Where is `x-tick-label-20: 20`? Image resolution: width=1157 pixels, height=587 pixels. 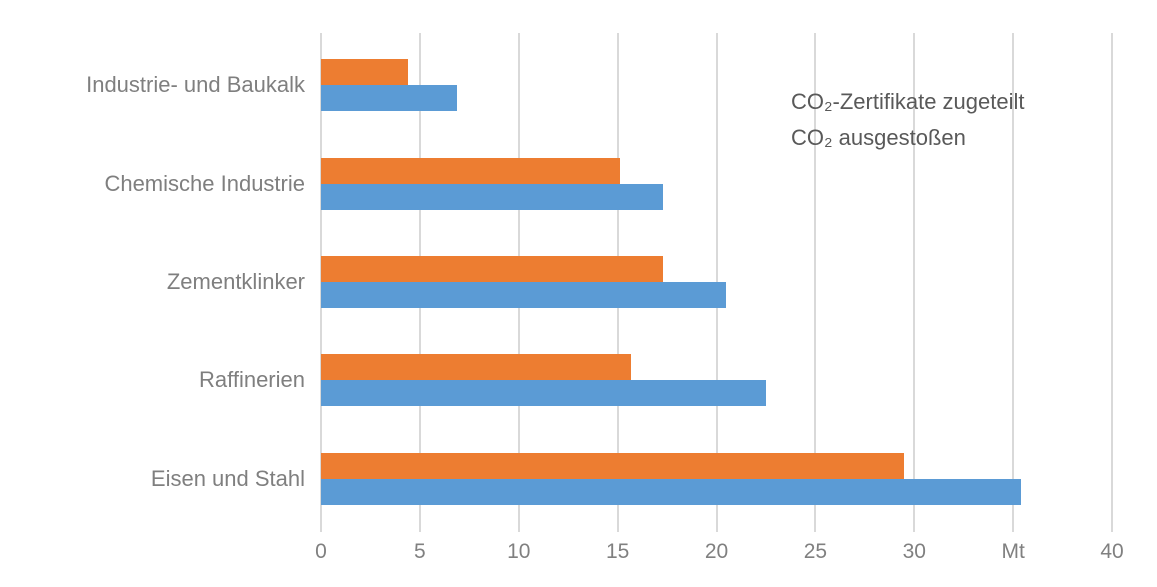 x-tick-label-20: 20 is located at coordinates (716, 551).